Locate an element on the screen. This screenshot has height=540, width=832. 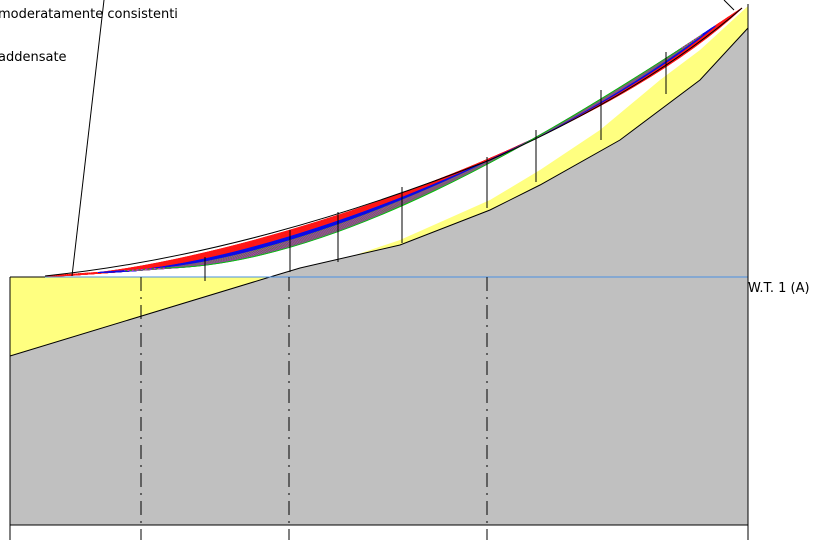
water-table-label: W.T. 1 (A) is located at coordinates (779, 288).